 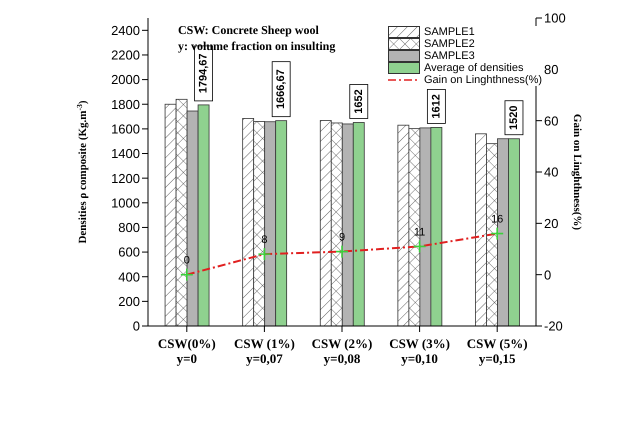 What do you see at coordinates (125, 80) in the screenshot?
I see `y-tick-label: 2000` at bounding box center [125, 80].